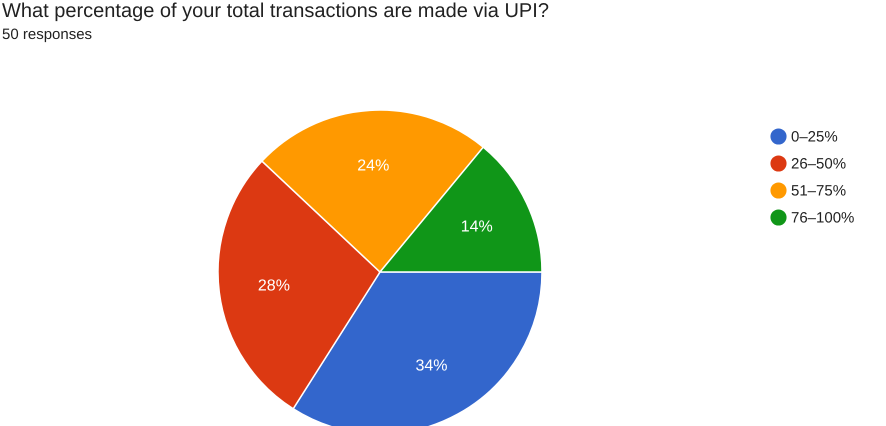  What do you see at coordinates (818, 191) in the screenshot?
I see `legend-label: 51–75%` at bounding box center [818, 191].